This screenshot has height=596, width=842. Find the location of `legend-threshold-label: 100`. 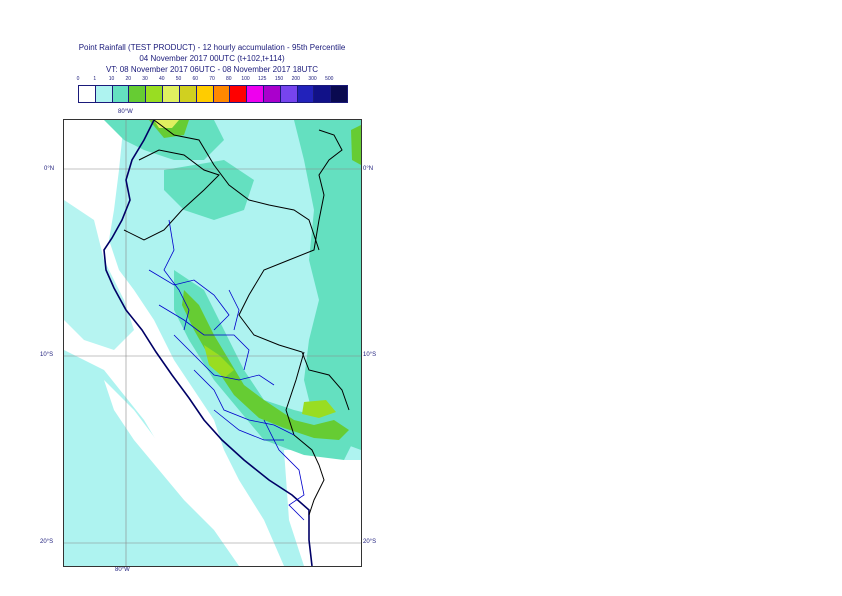

legend-threshold-label: 100 is located at coordinates (245, 79).